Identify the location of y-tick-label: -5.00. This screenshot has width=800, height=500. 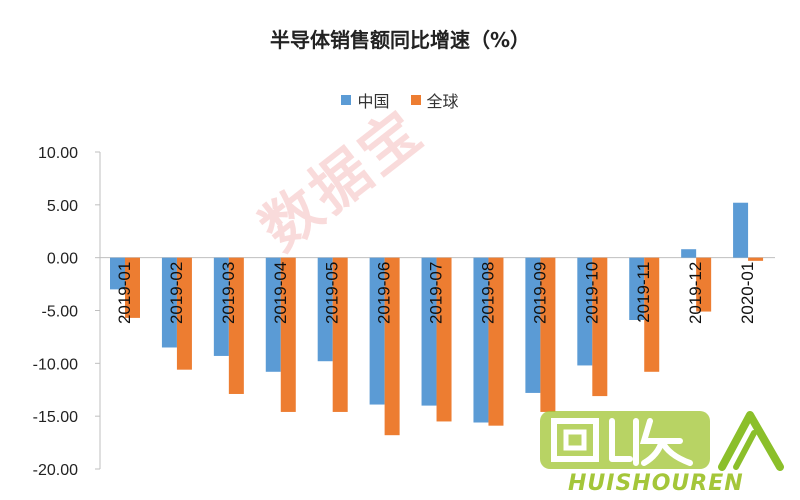
(60, 312).